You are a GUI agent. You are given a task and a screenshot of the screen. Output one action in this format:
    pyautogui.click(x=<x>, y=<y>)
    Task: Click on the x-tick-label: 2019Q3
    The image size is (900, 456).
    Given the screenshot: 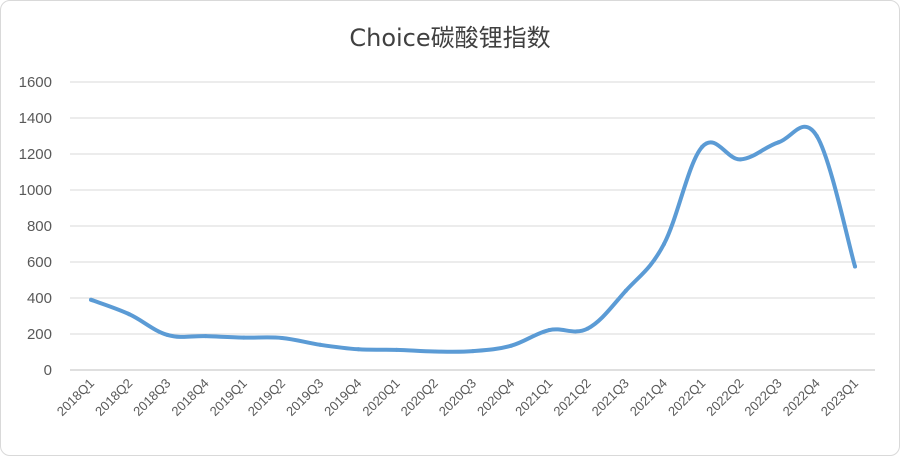 What is the action you would take?
    pyautogui.click(x=304, y=397)
    